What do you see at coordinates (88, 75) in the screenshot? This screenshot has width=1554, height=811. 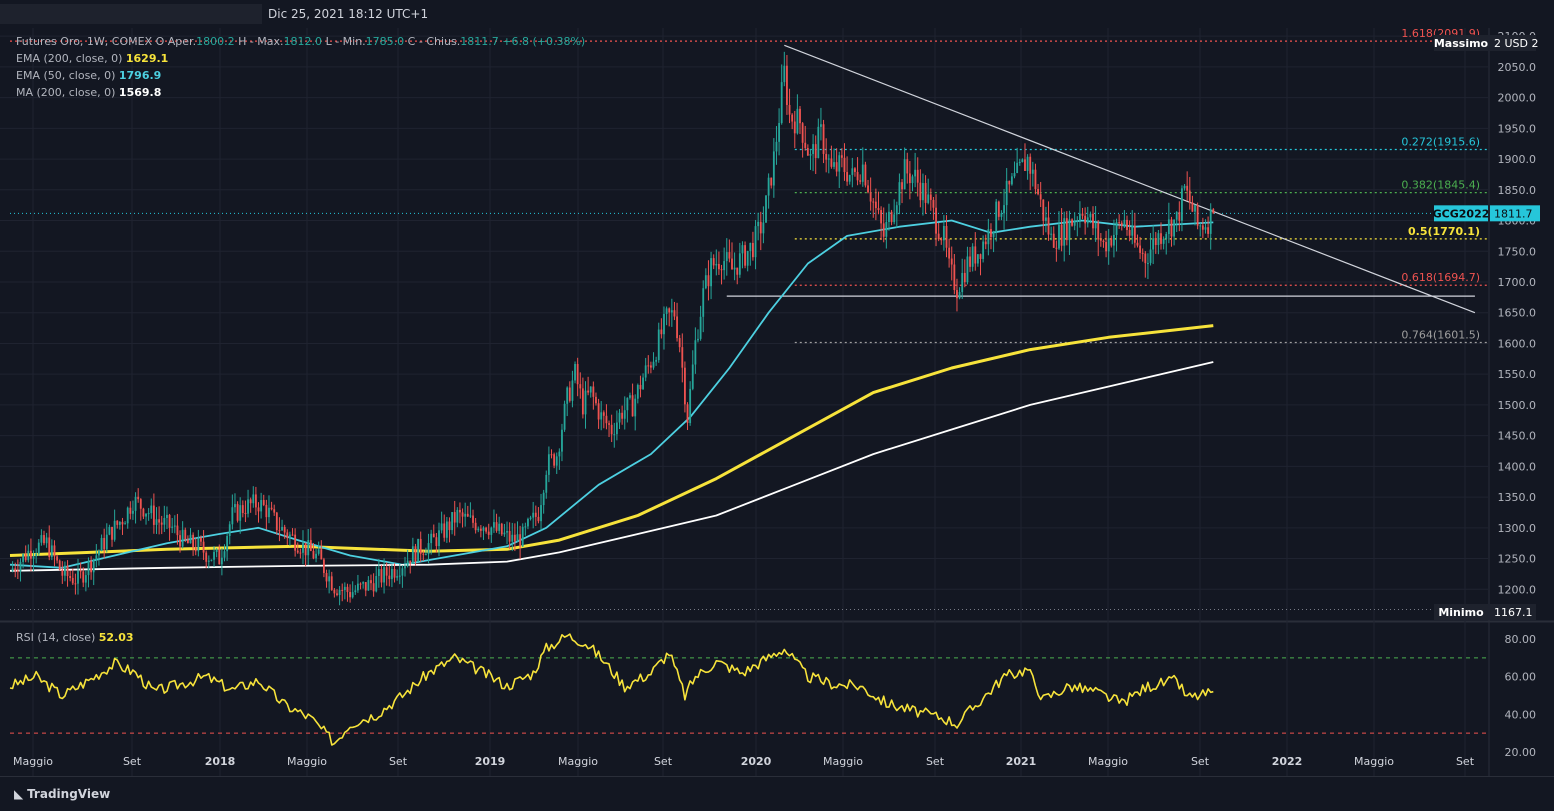 I see `legend-ema50: EMA (50, close, 0) 1796.9` at bounding box center [88, 75].